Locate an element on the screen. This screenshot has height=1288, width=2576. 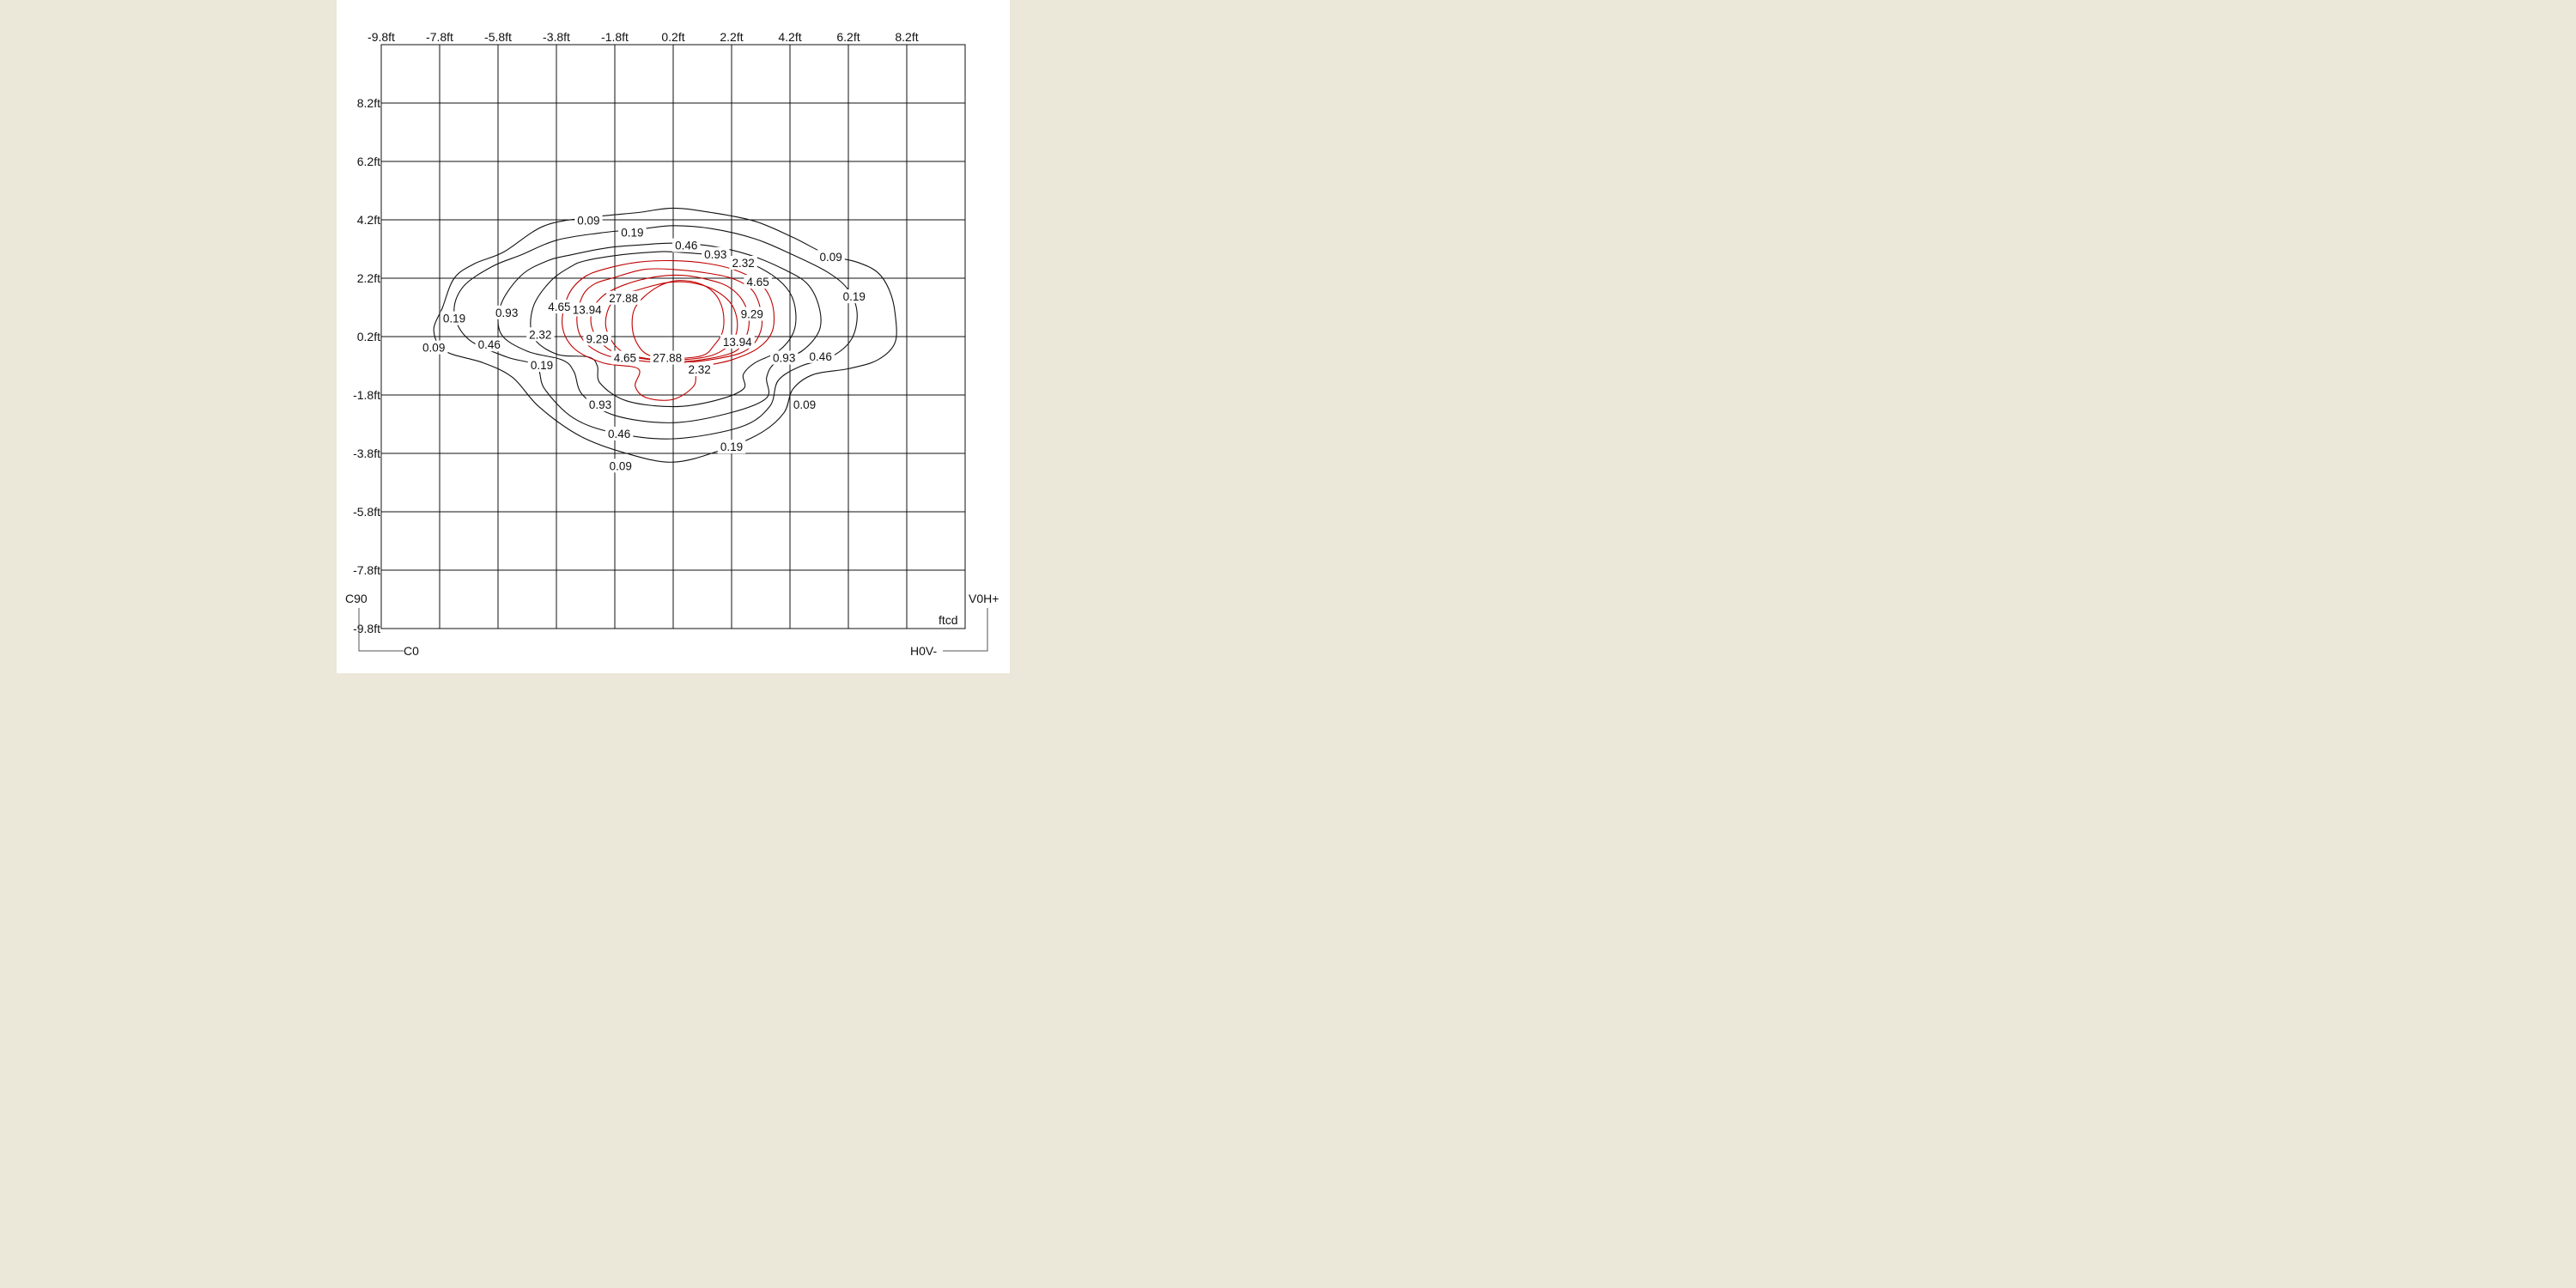
x-tick-label: -9.8ft is located at coordinates (381, 37).